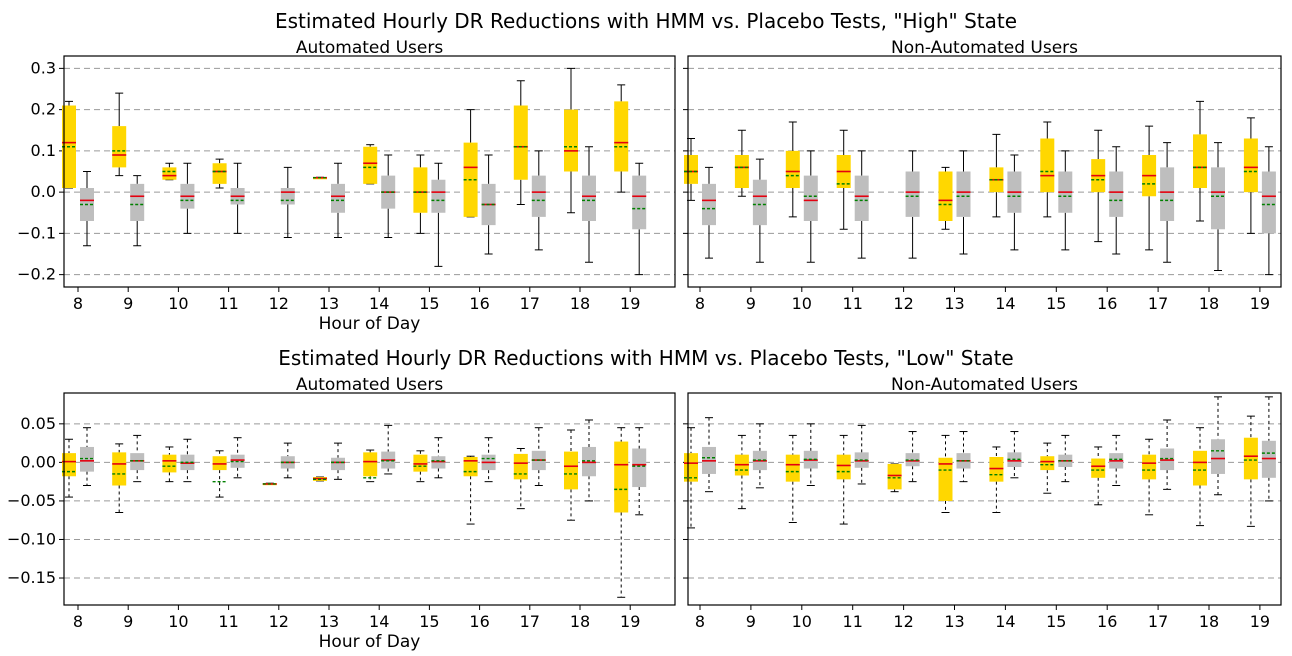  Describe the element at coordinates (31, 538) in the screenshot. I see `y-tick-label: −0.10` at that location.